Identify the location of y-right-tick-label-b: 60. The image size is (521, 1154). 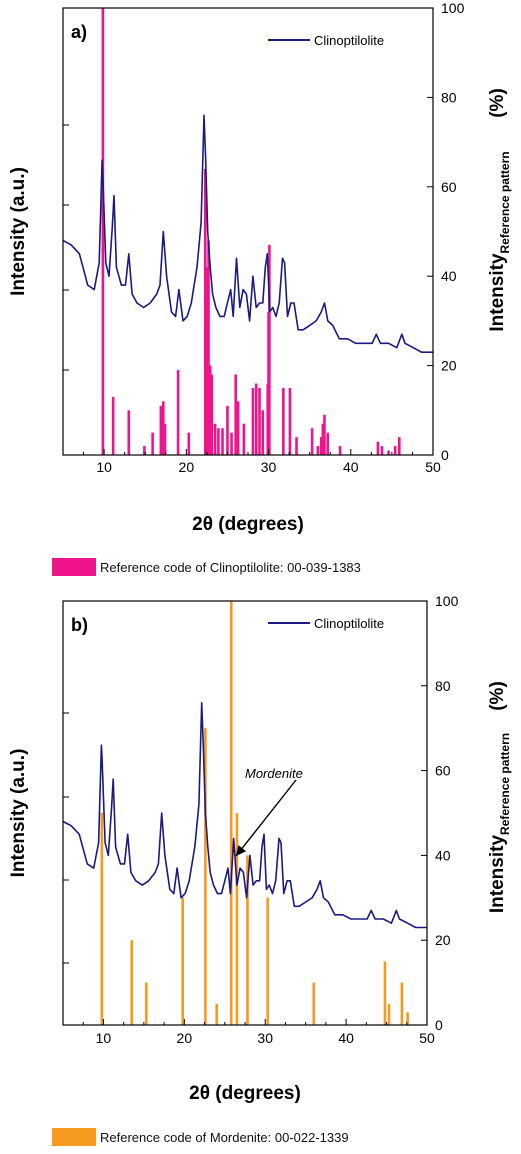
(443, 771).